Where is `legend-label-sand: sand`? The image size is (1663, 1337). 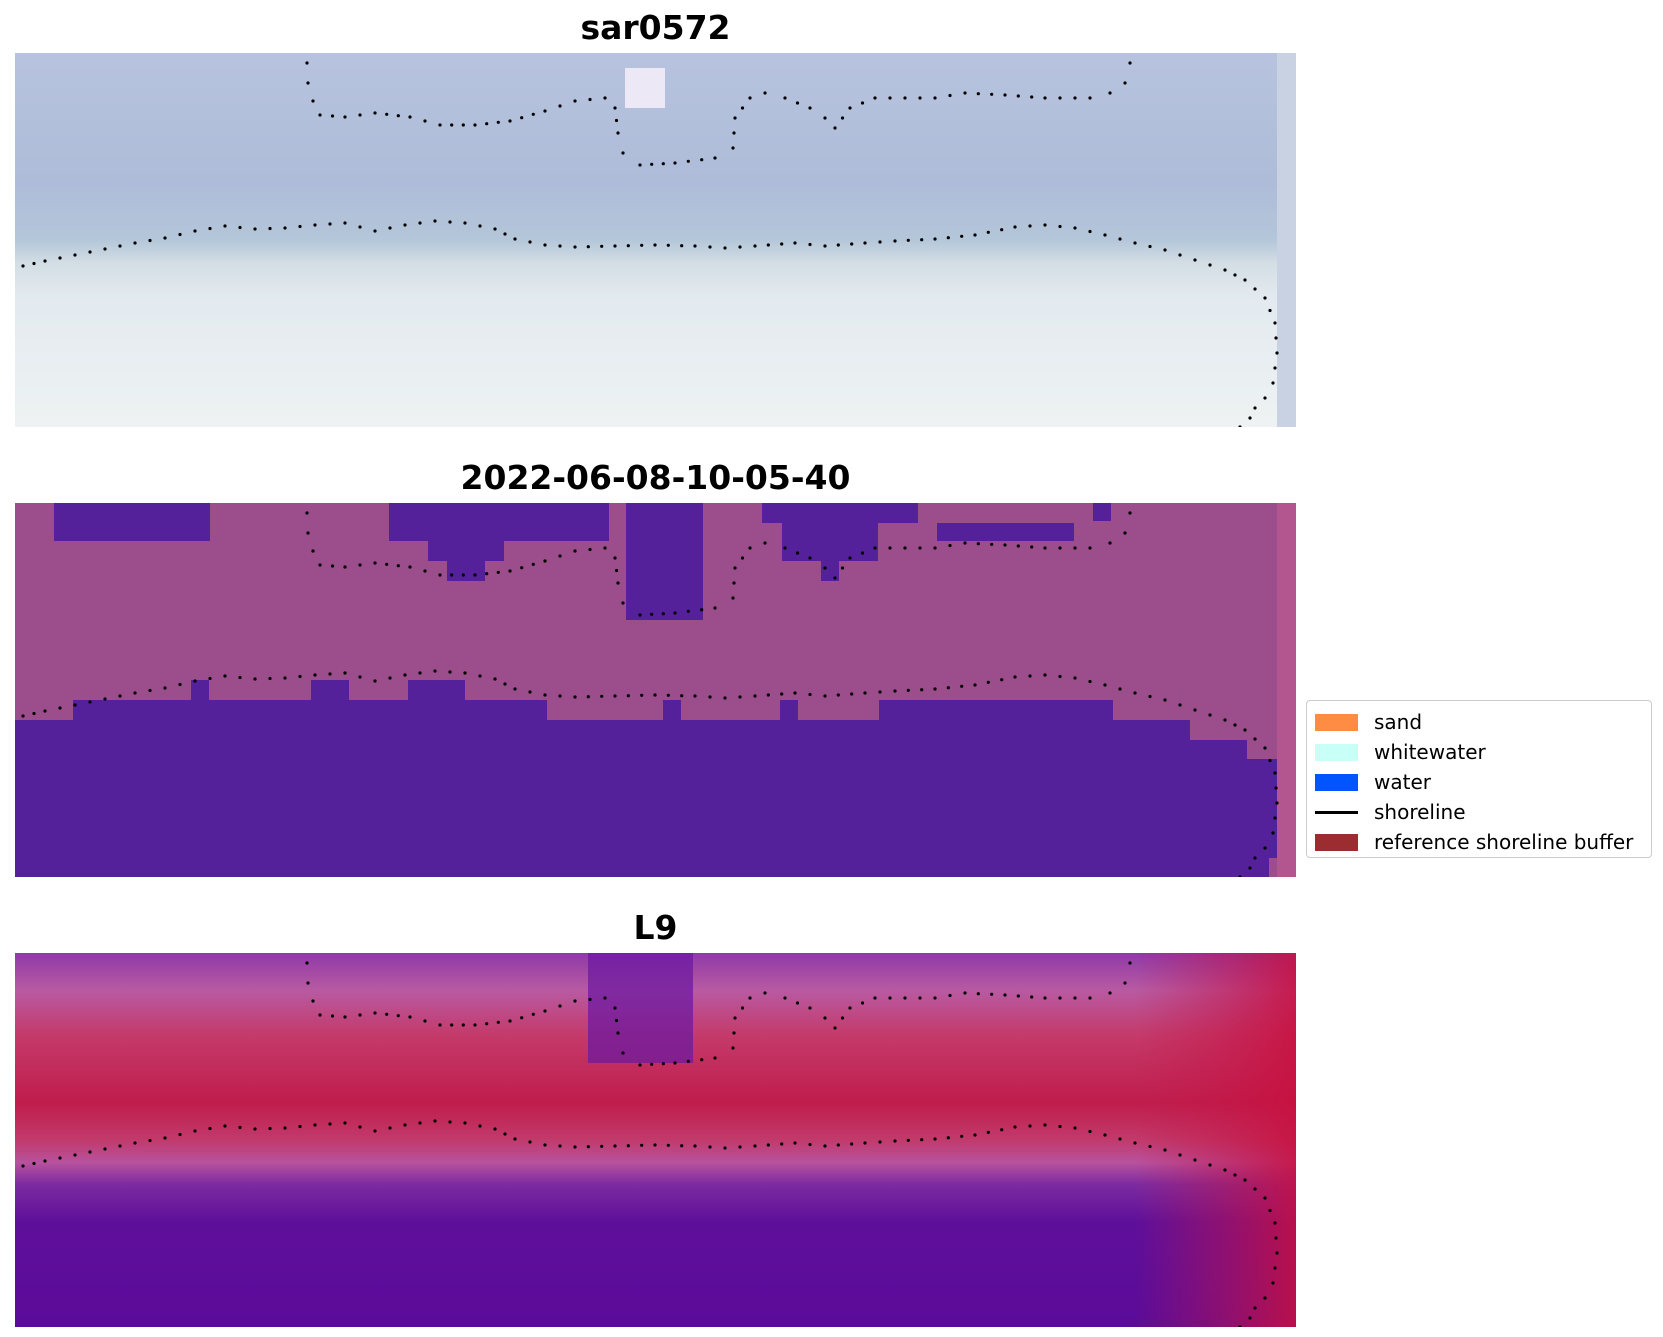 legend-label-sand: sand is located at coordinates (1398, 722).